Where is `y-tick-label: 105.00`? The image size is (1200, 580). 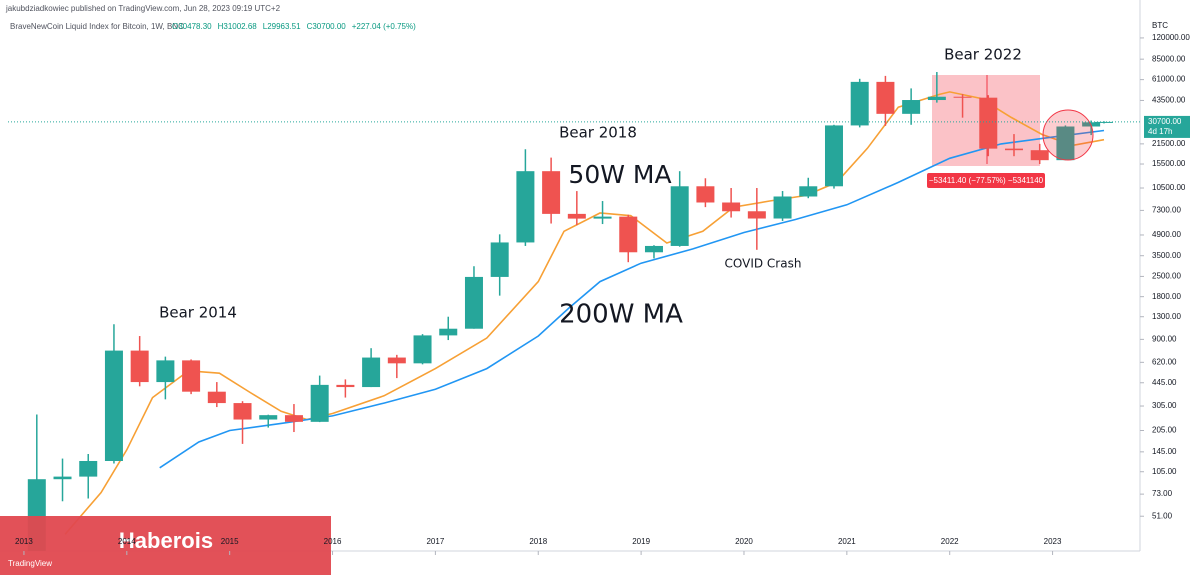 y-tick-label: 105.00 is located at coordinates (1164, 471).